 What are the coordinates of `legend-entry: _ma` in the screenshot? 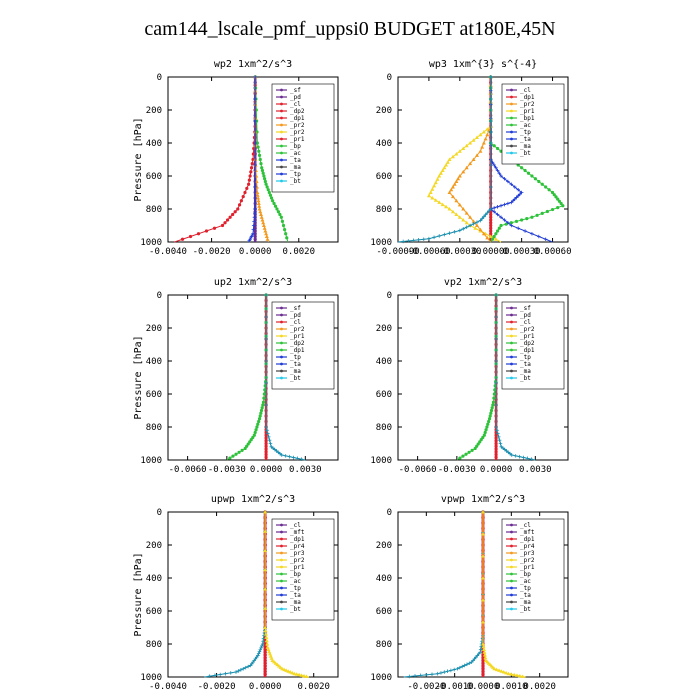 It's located at (525, 602).